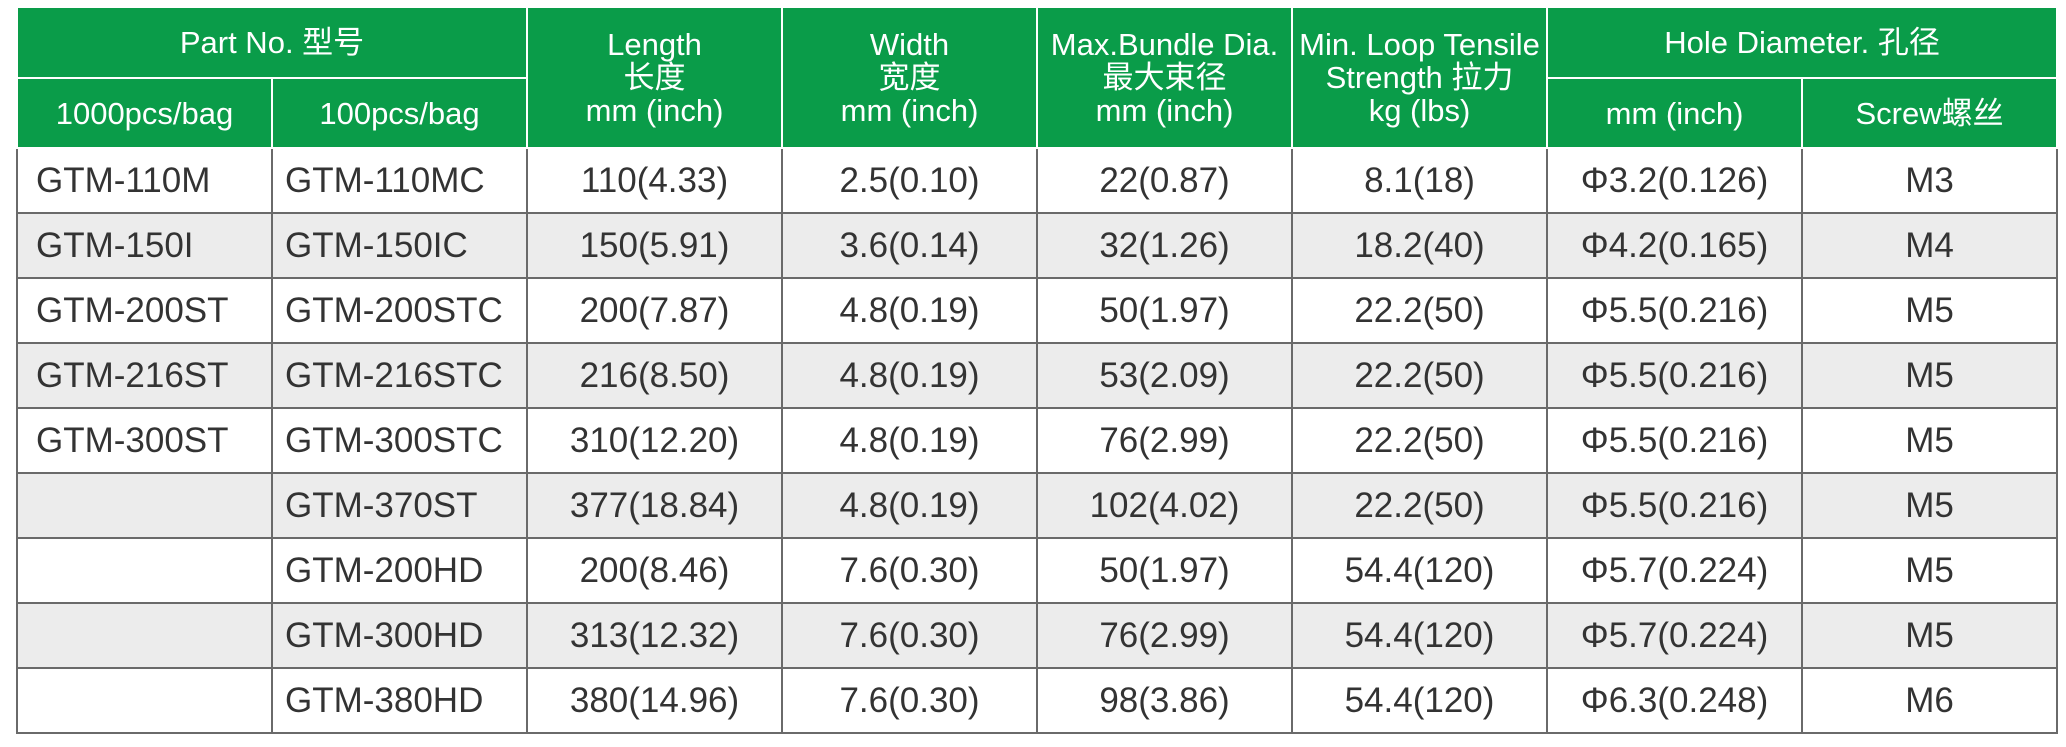  I want to click on cell-length: 200(7.87), so click(655, 310).